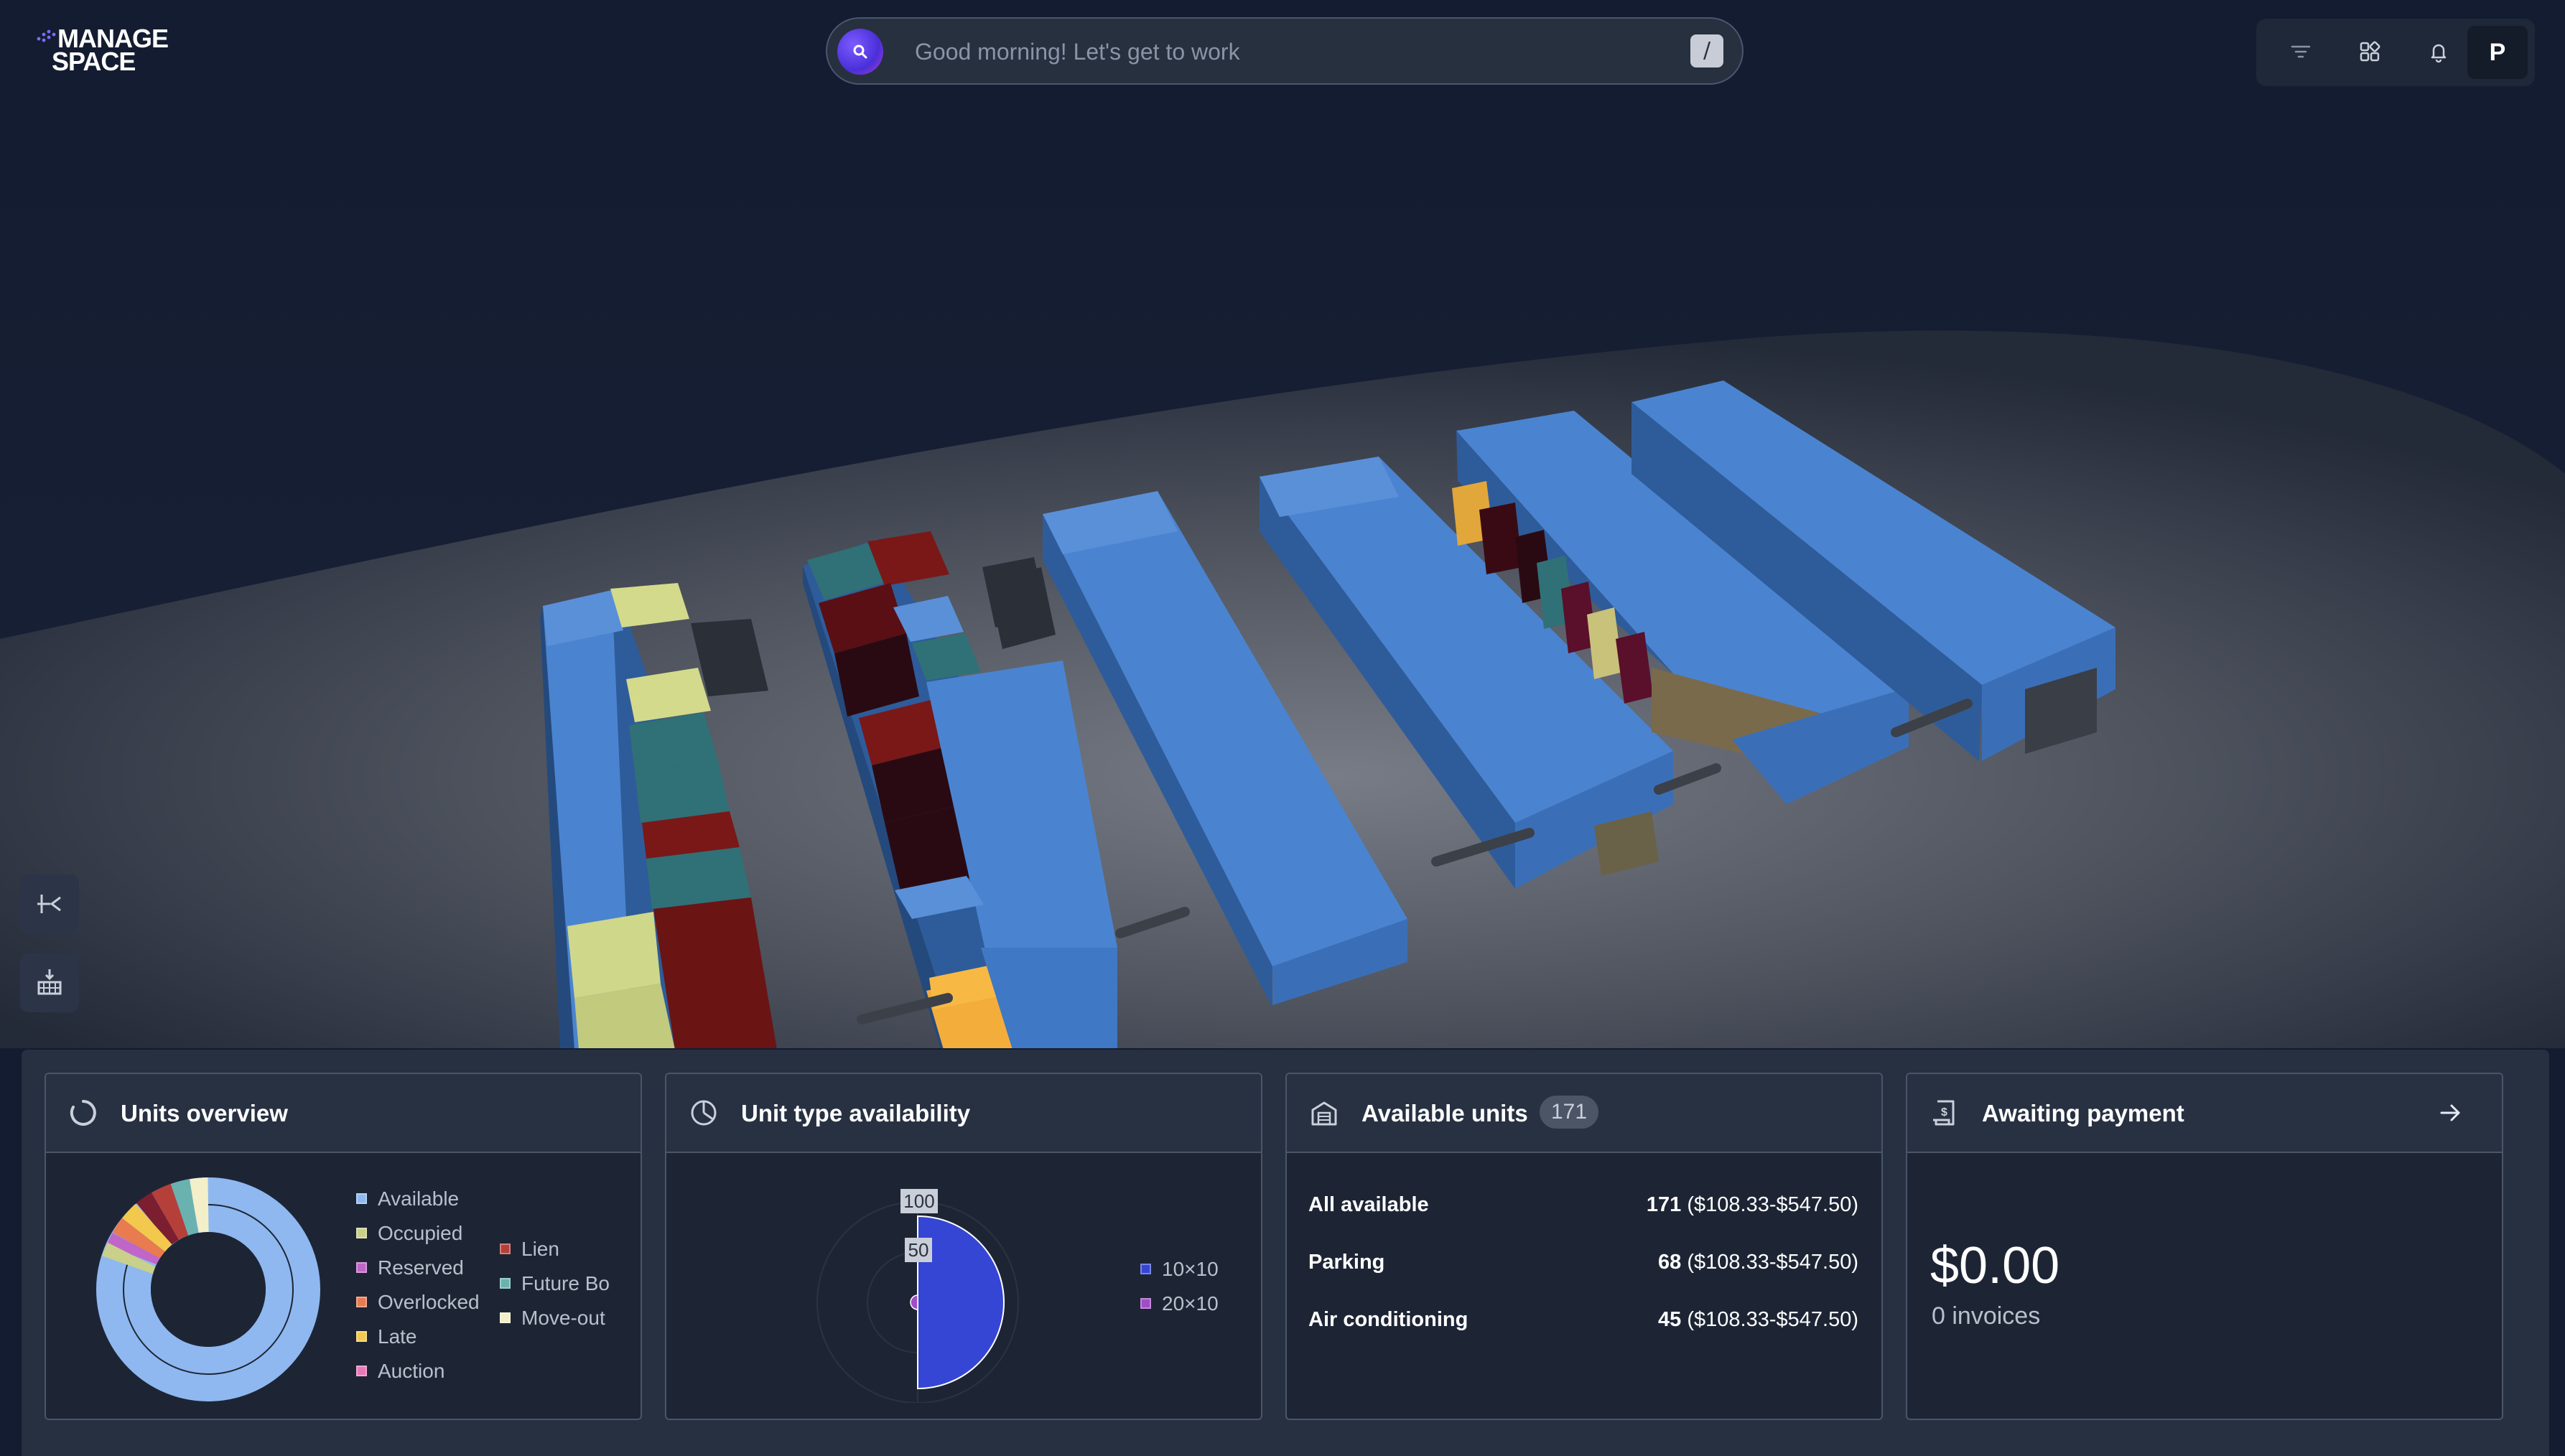  Describe the element at coordinates (2439, 52) in the screenshot. I see `bell-icon` at that location.